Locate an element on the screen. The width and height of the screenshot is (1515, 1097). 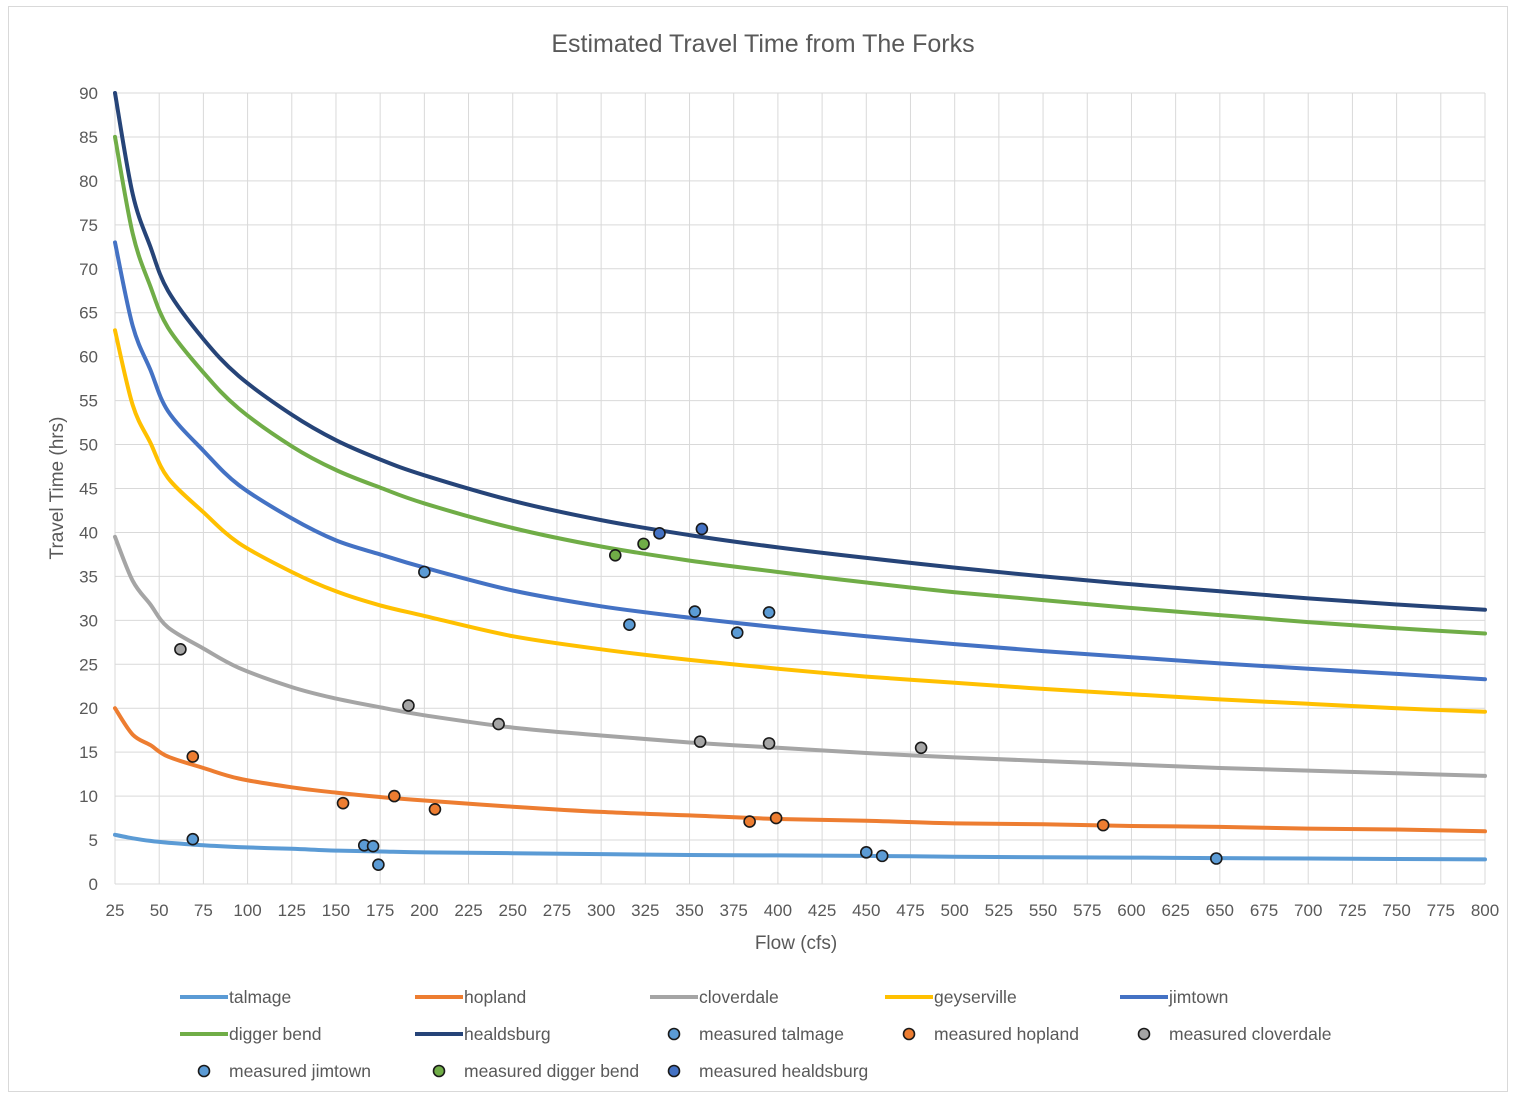
legend-marker-measured-jimtown is located at coordinates (204, 1071).